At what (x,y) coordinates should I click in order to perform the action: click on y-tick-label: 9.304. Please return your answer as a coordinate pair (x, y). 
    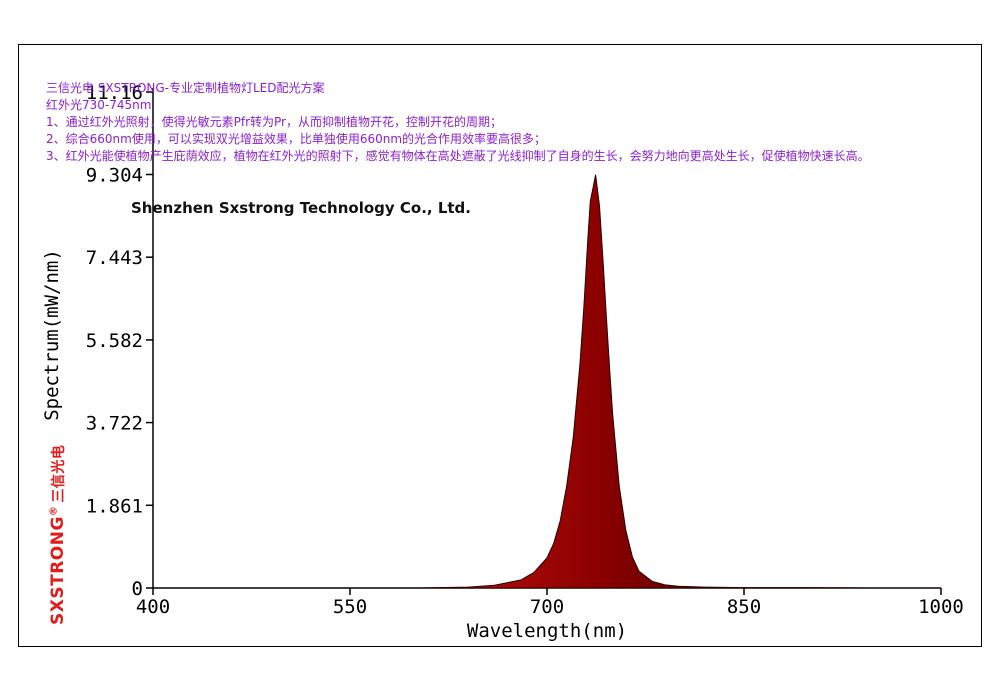
    Looking at the image, I should click on (114, 175).